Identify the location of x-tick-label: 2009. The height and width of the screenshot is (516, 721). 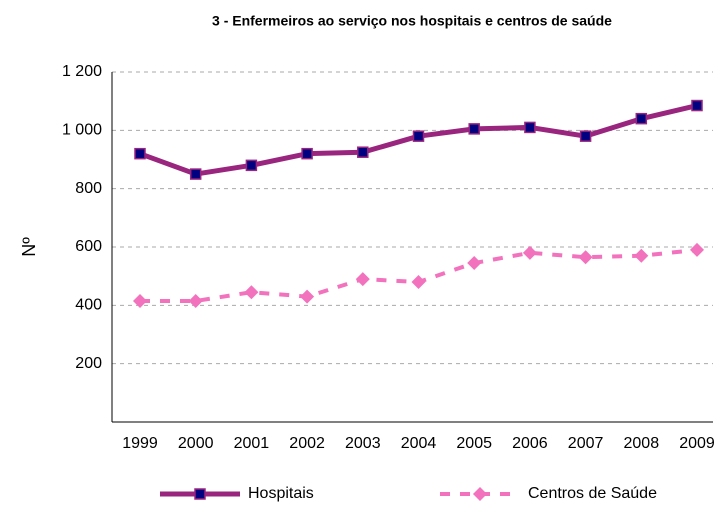
(697, 443).